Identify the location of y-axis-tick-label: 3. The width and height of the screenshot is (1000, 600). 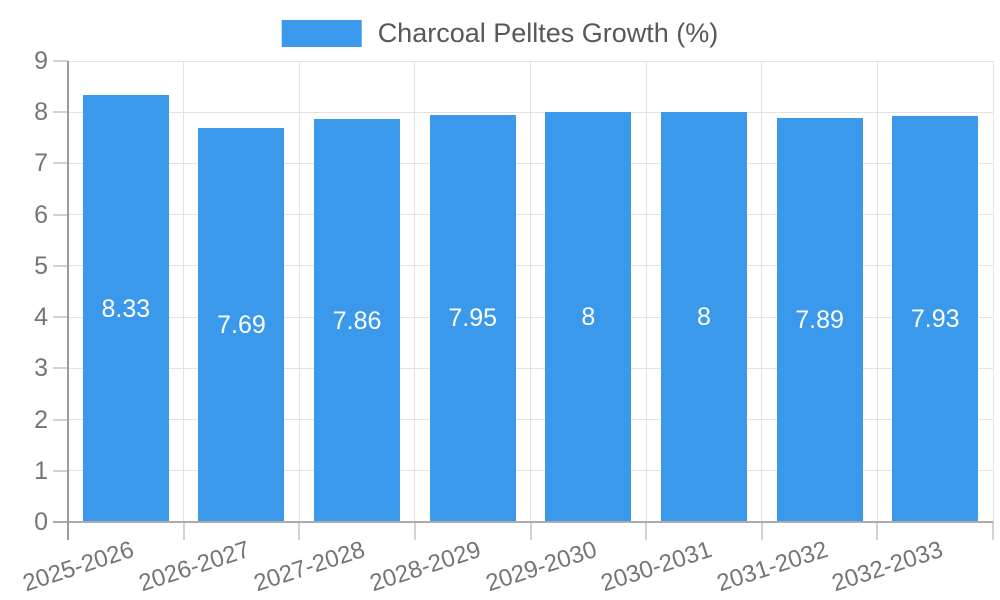
(41, 368).